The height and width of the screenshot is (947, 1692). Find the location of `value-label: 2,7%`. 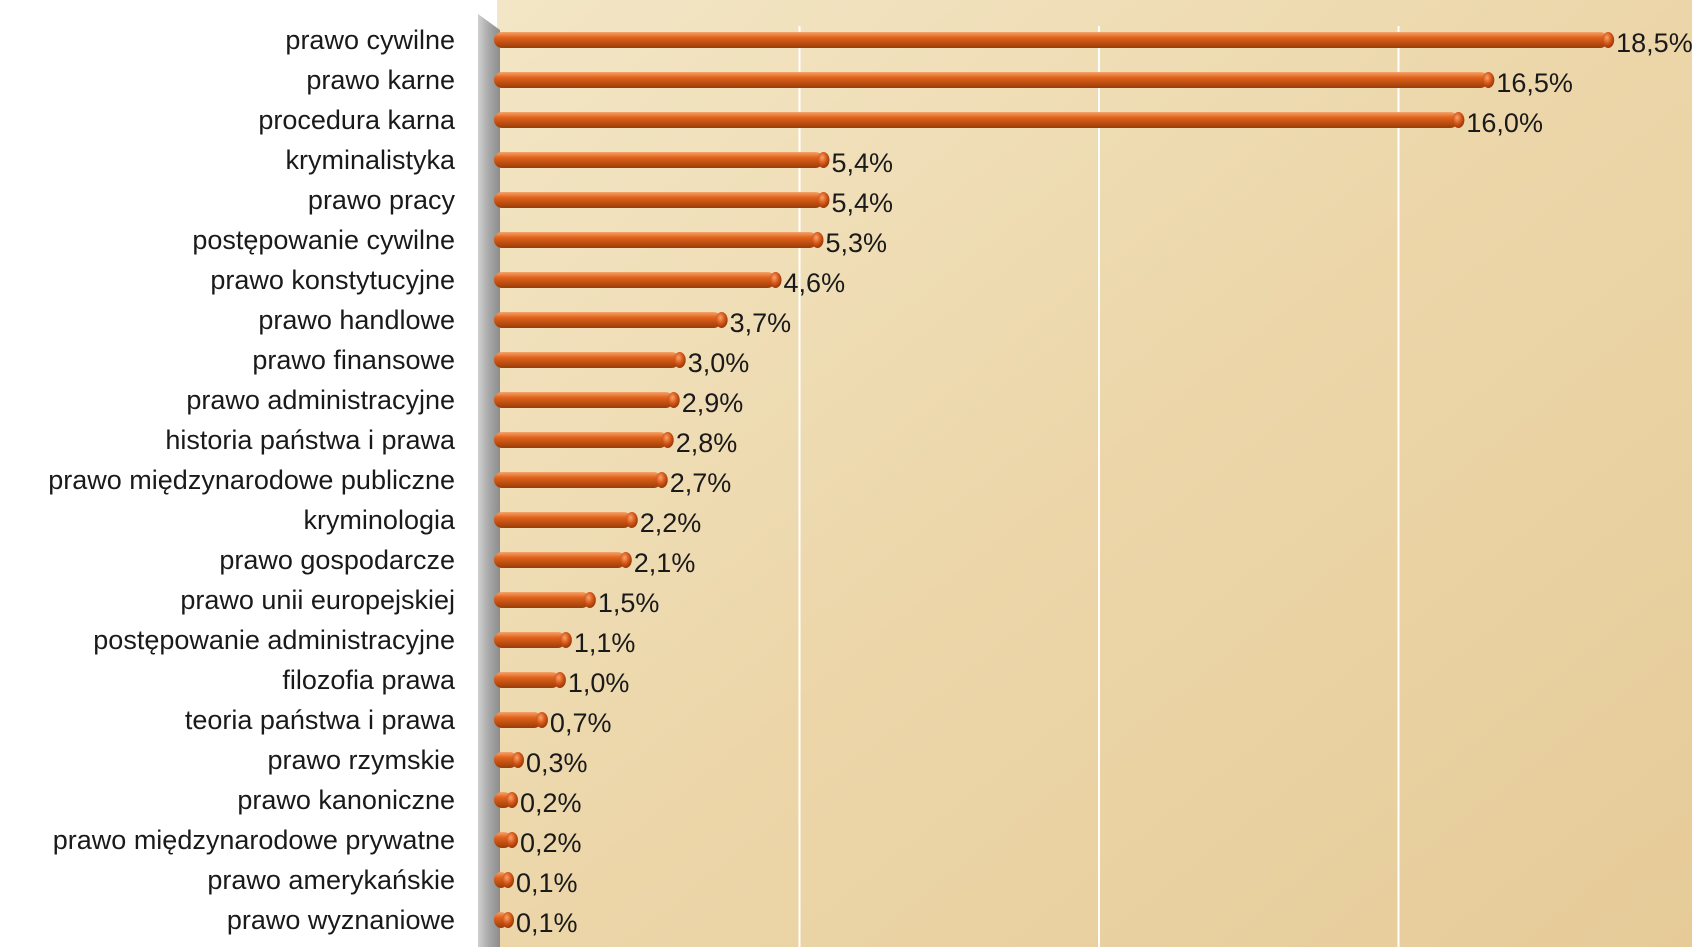

value-label: 2,7% is located at coordinates (701, 483).